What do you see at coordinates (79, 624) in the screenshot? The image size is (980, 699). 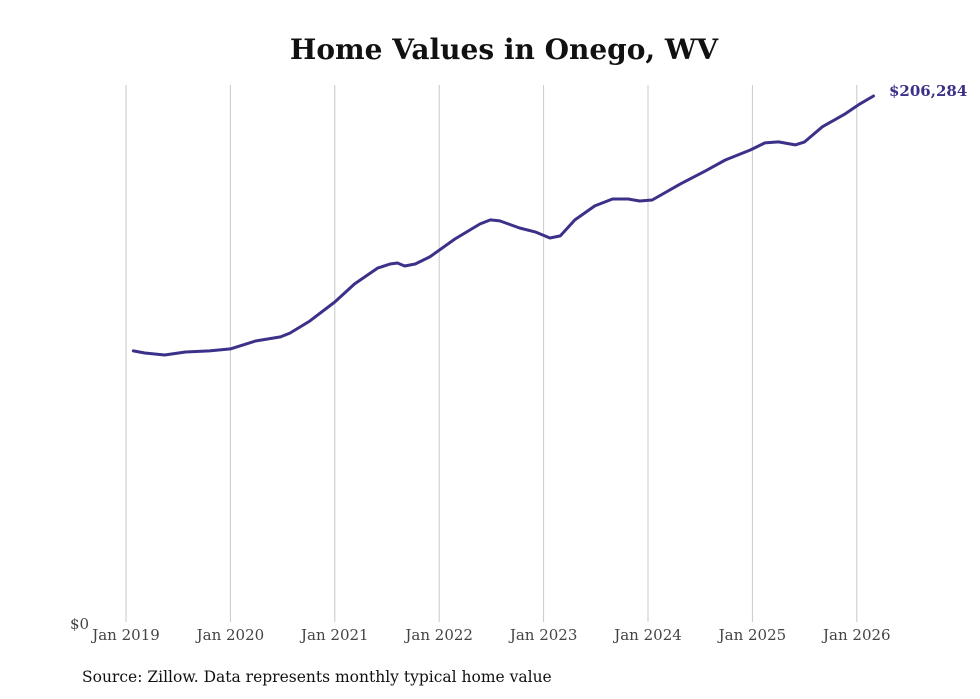 I see `y-tick-zero: $0` at bounding box center [79, 624].